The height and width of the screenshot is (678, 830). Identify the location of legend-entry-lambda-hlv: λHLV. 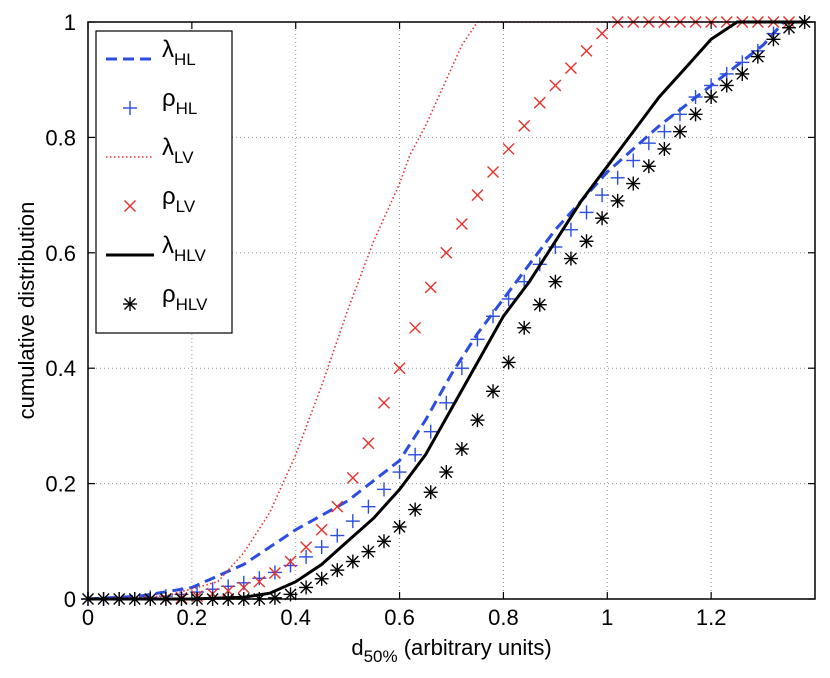
(156, 248).